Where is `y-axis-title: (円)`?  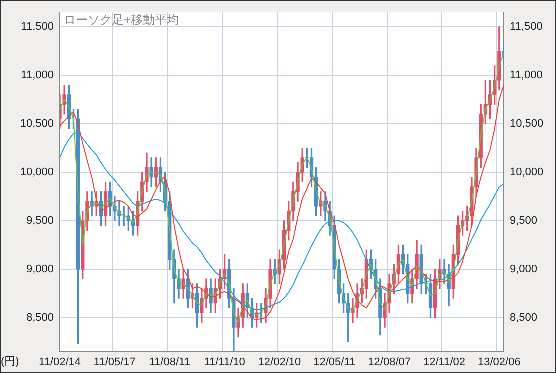
y-axis-title: (円) is located at coordinates (10, 362).